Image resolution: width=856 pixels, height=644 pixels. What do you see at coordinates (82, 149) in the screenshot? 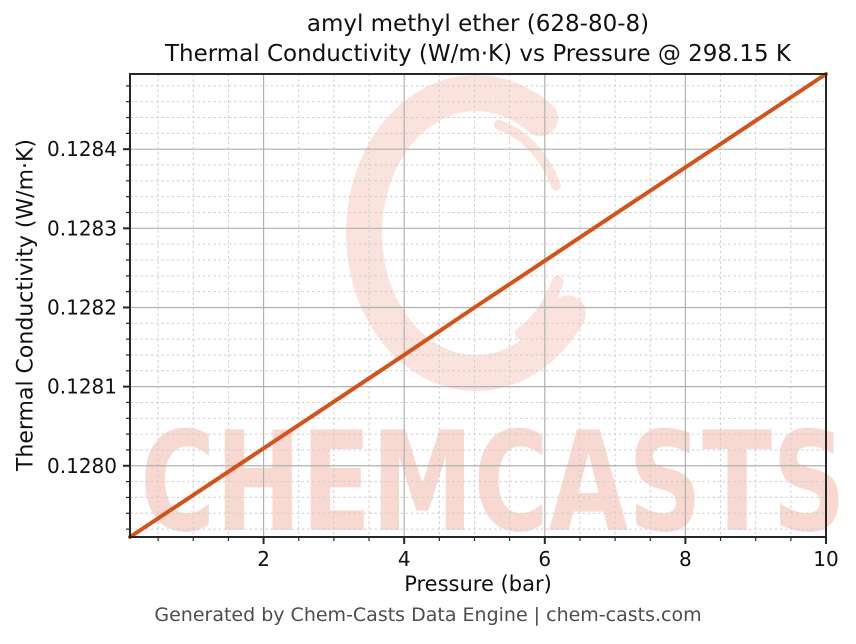
I see `y-tick-label: 0.1284` at bounding box center [82, 149].